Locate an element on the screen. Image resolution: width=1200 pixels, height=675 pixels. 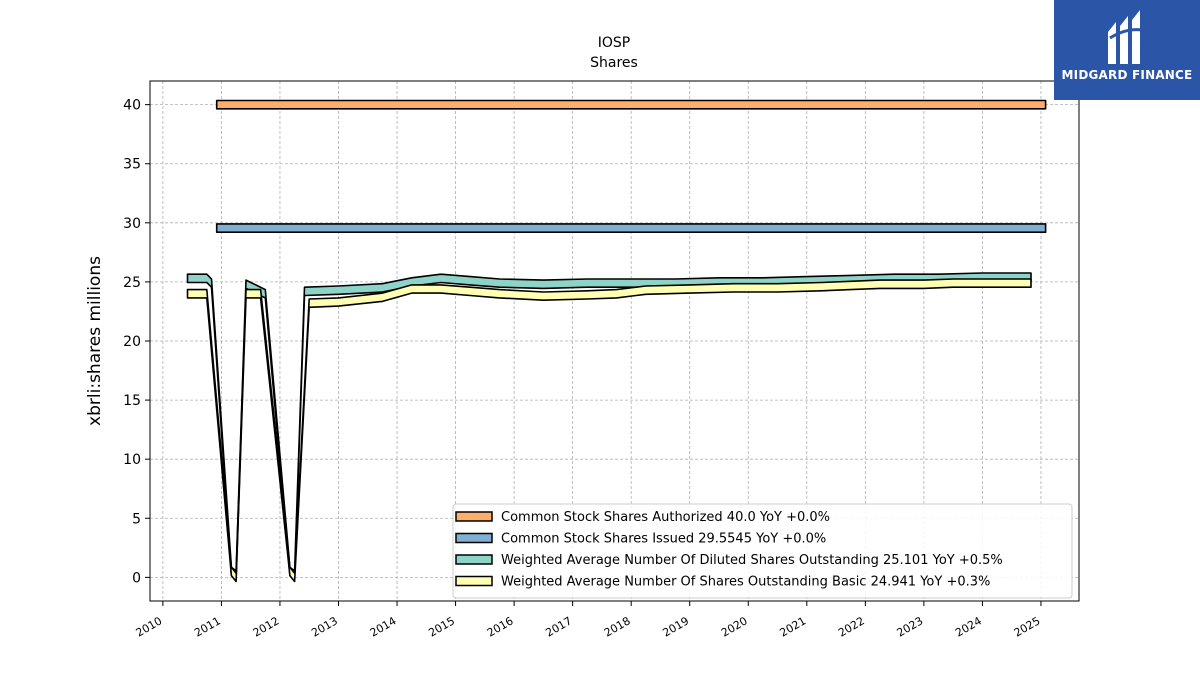
x-tick-label: 2024 is located at coordinates (968, 626).